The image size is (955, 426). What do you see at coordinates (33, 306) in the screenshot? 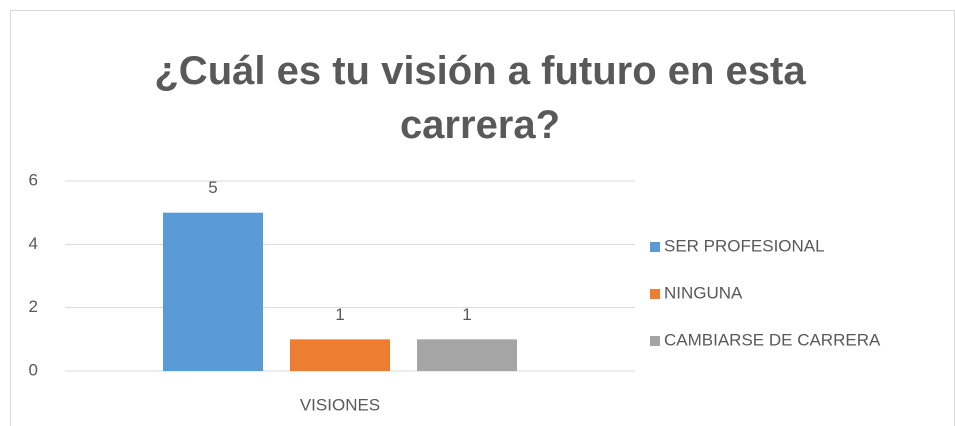
I see `y-tick-label: 2` at bounding box center [33, 306].